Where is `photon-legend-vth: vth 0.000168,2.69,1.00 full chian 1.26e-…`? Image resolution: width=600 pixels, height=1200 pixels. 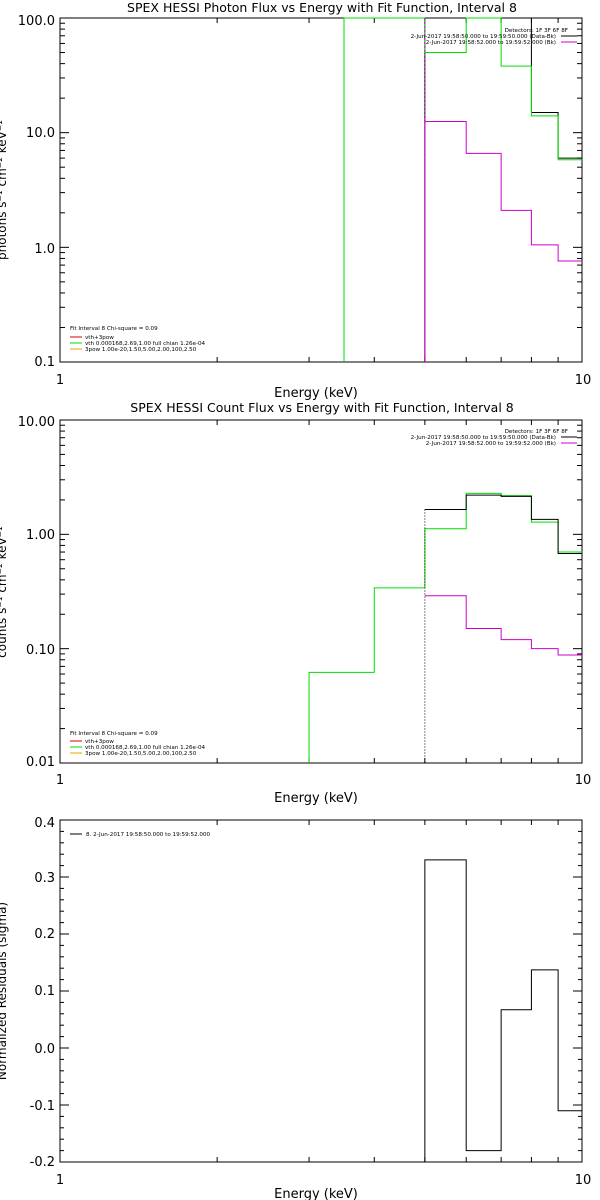 photon-legend-vth: vth 0.000168,2.69,1.00 full chian 1.26e-… is located at coordinates (145, 344).